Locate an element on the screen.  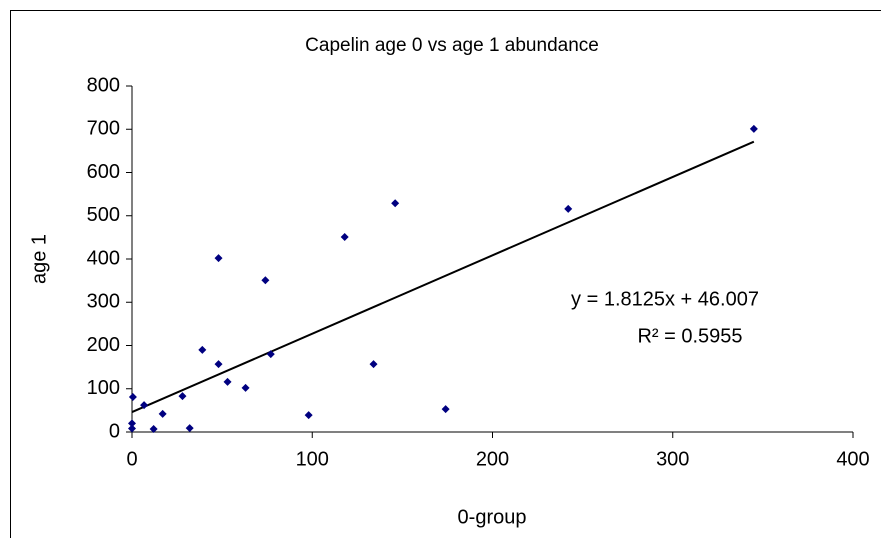
y-tick-label: 200 is located at coordinates (103, 345).